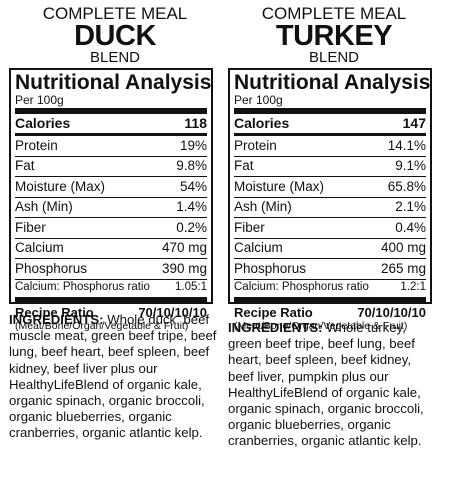 This screenshot has height=480, width=453. Describe the element at coordinates (410, 165) in the screenshot. I see `turkey-nutrient-value: 9.1%` at that location.